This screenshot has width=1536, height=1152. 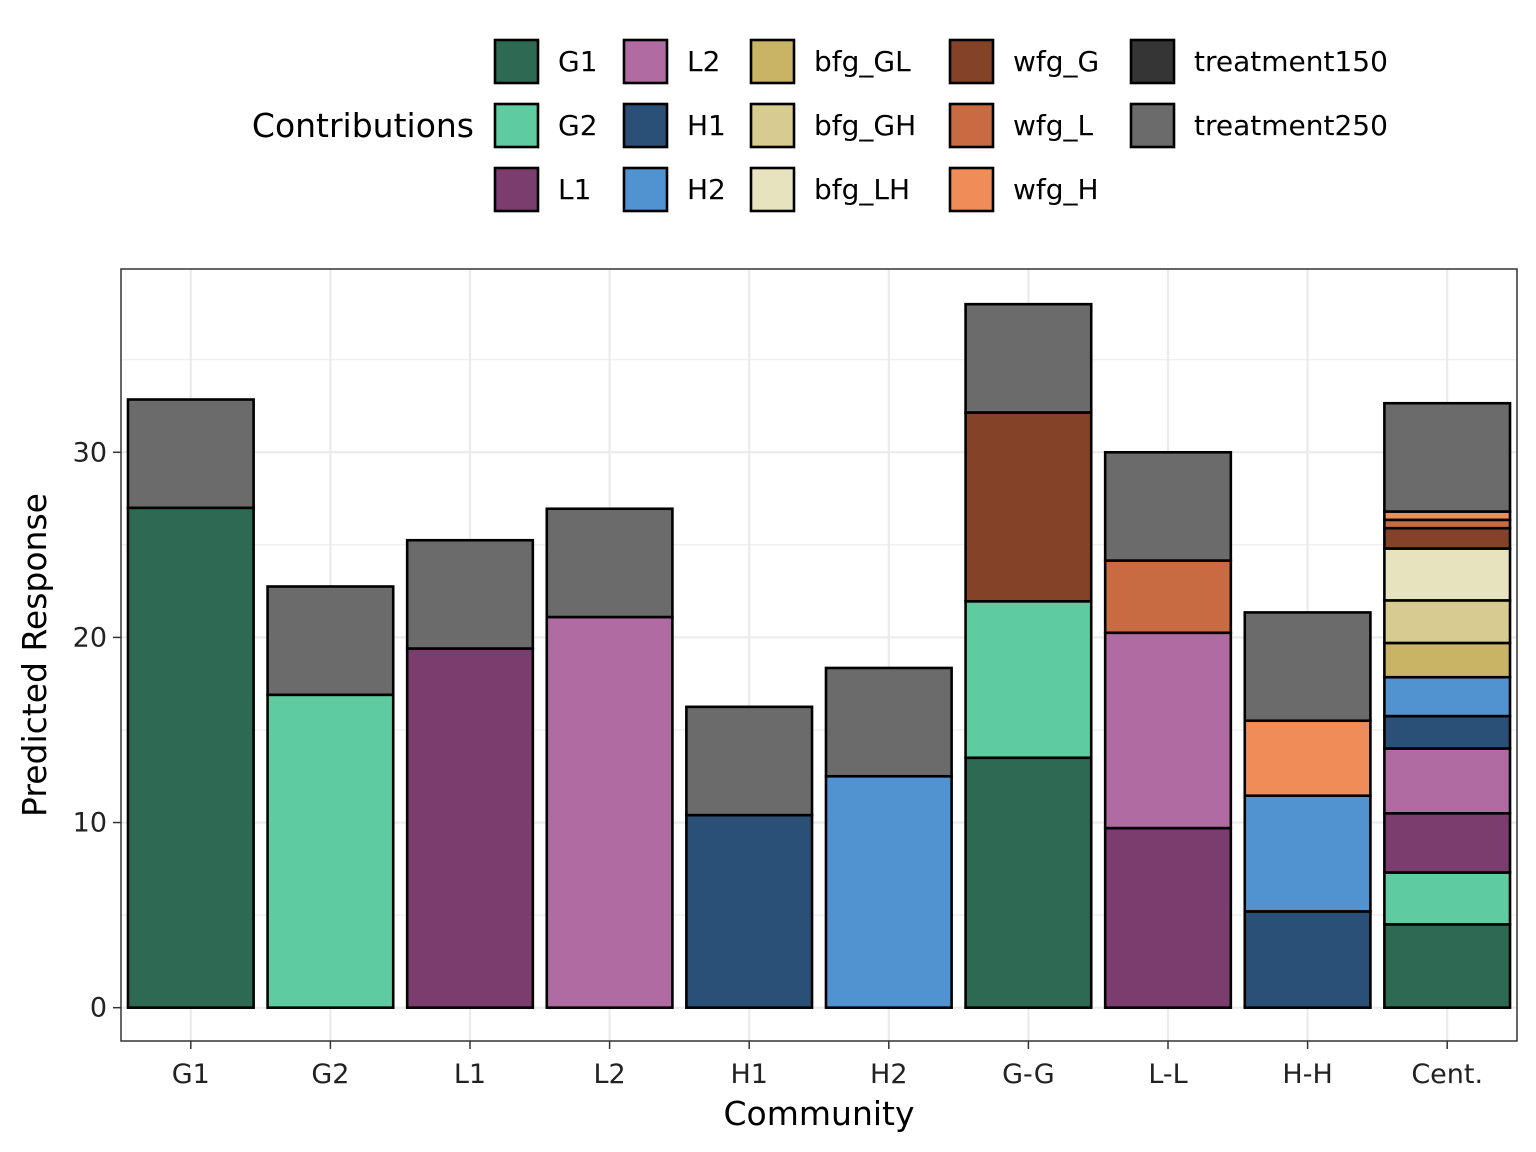 I want to click on bar-segment-g2-g2, so click(x=330, y=851).